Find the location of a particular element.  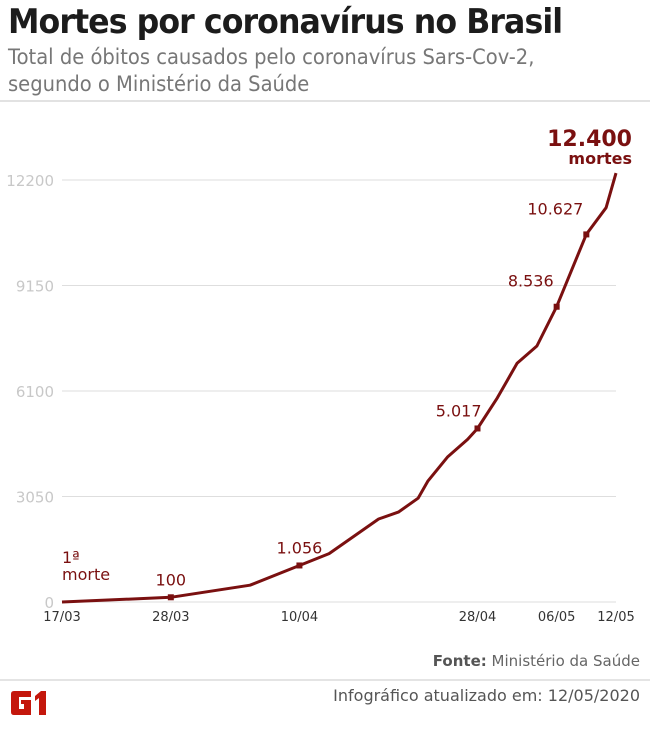

source-note: Fonte: Ministério da Saúde is located at coordinates (536, 661).